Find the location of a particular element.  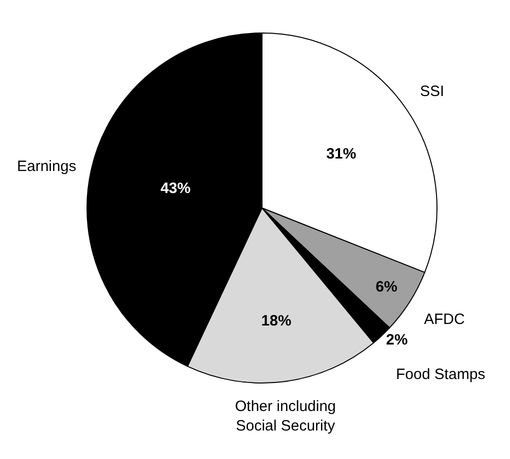

slice-label: Other including Social Security is located at coordinates (285, 416).